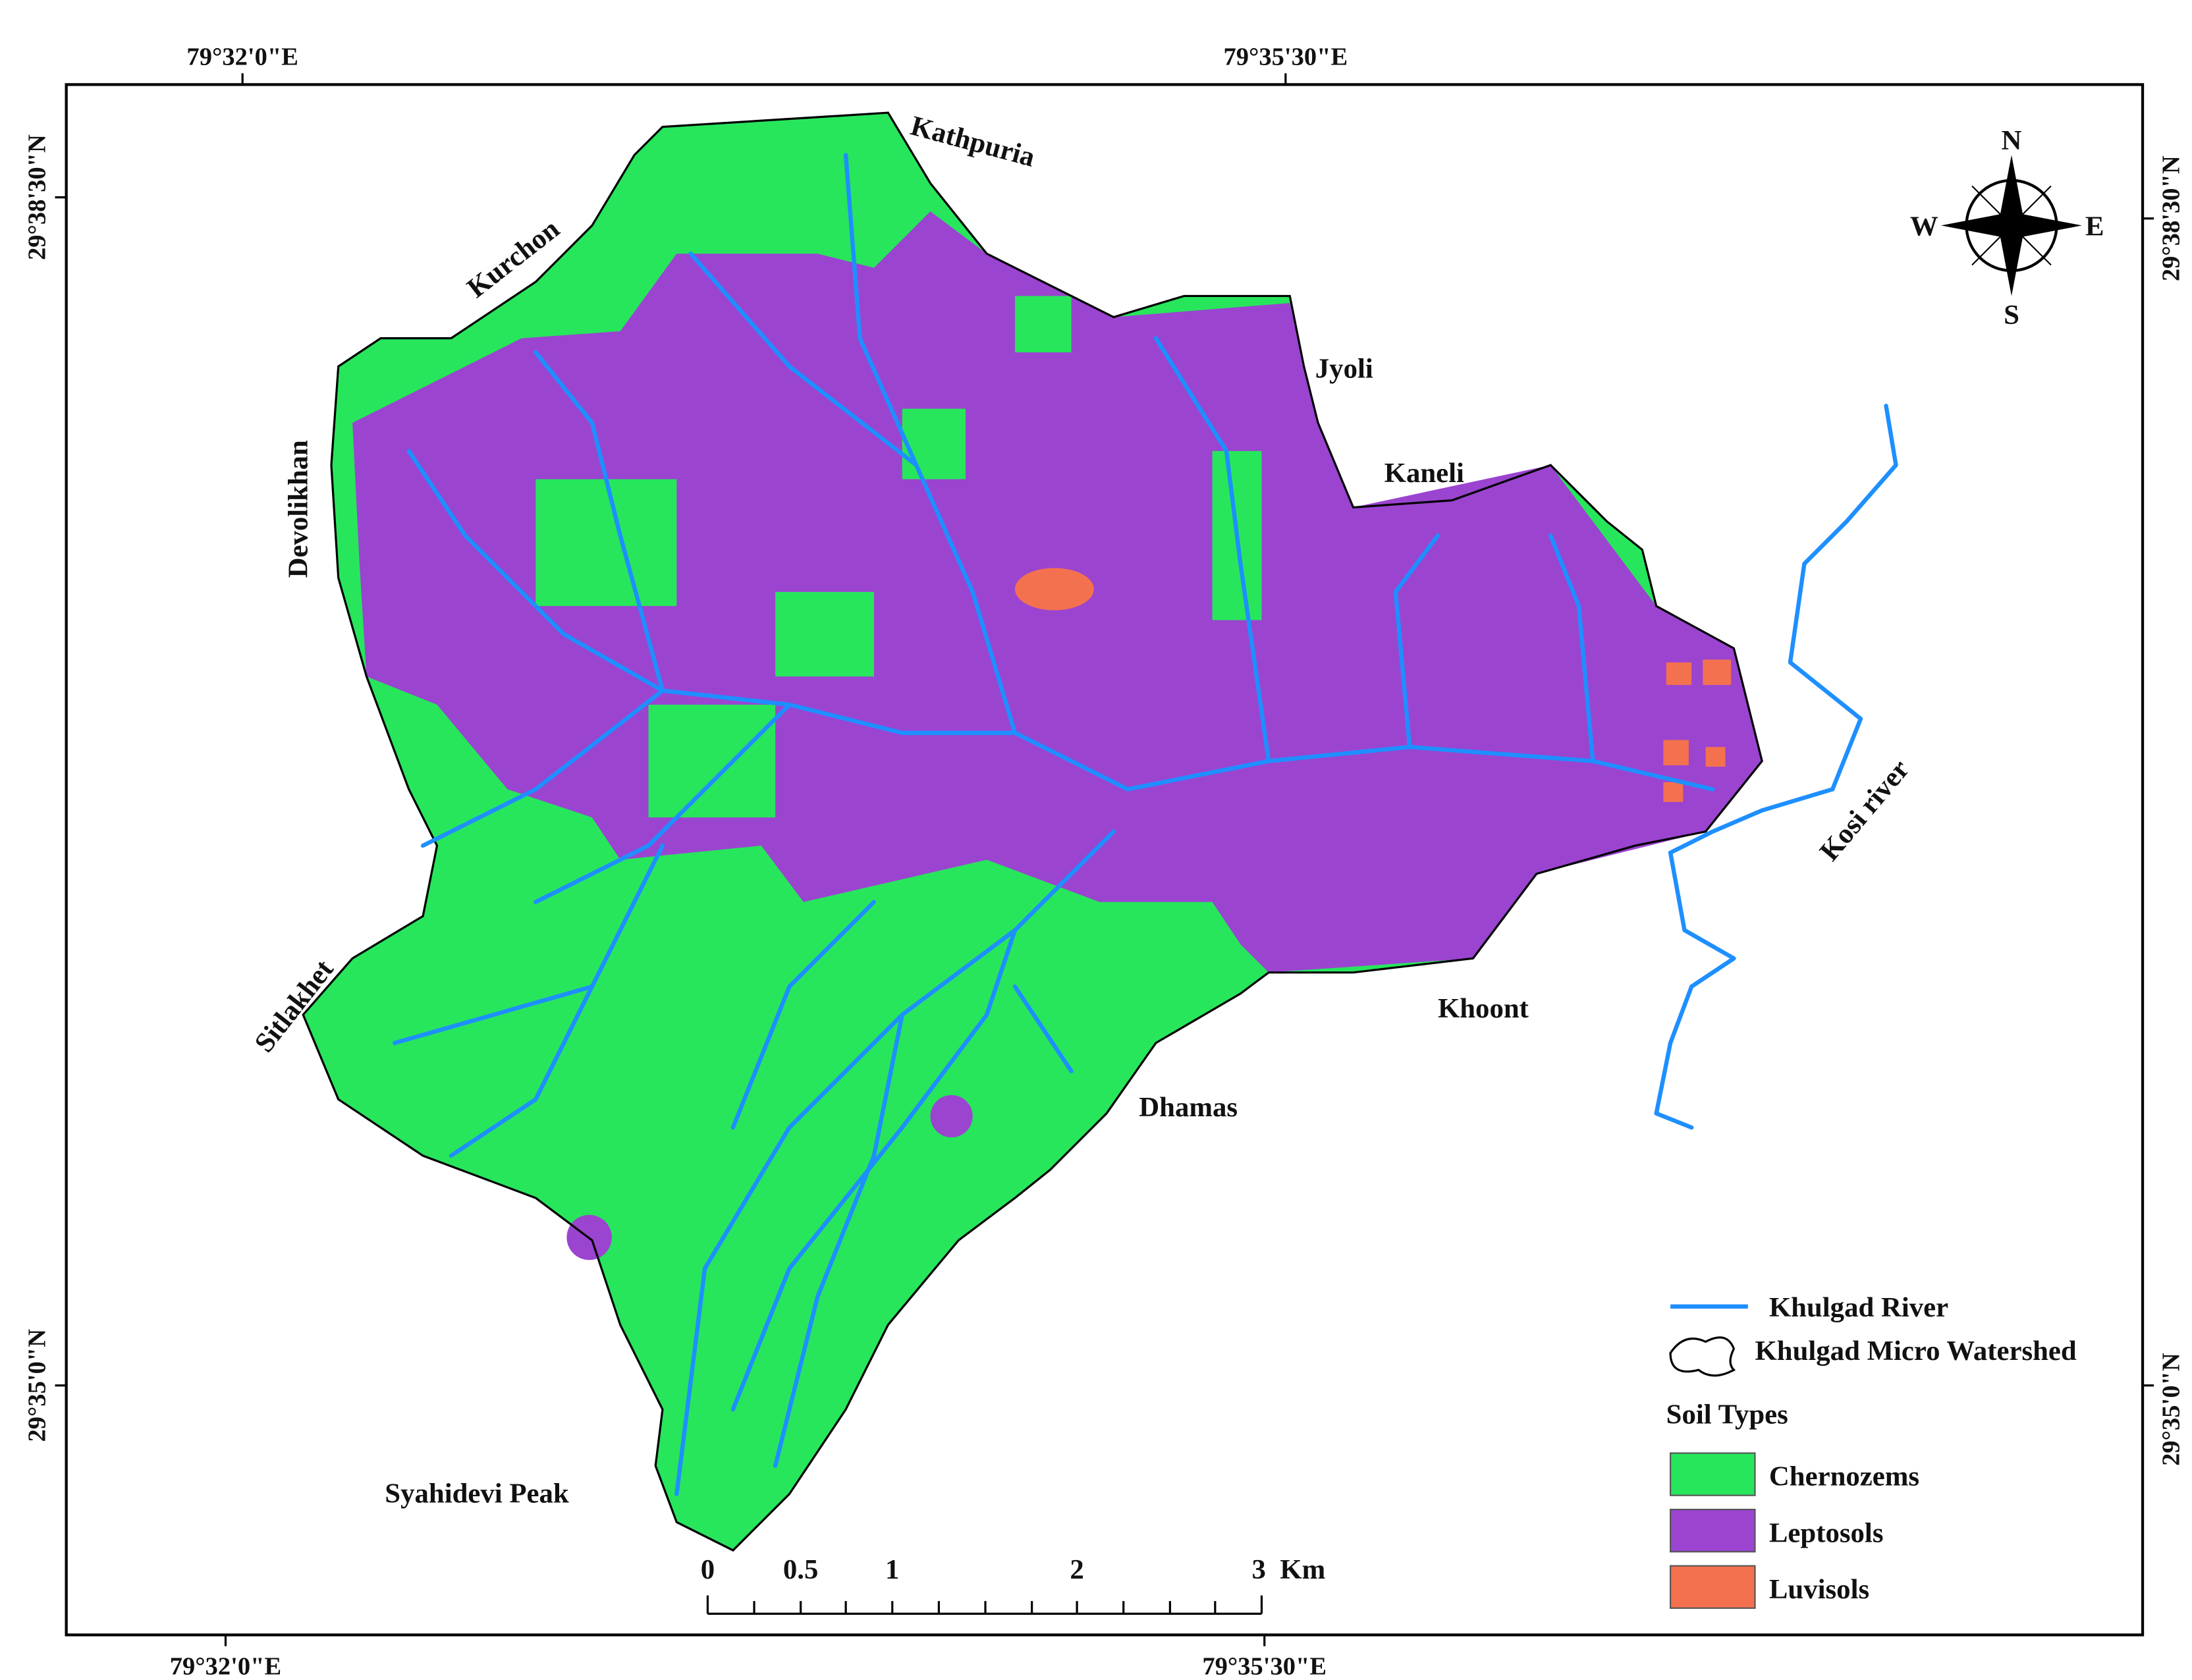 The height and width of the screenshot is (1680, 2192). What do you see at coordinates (2011, 315) in the screenshot?
I see `compass-label: S` at bounding box center [2011, 315].